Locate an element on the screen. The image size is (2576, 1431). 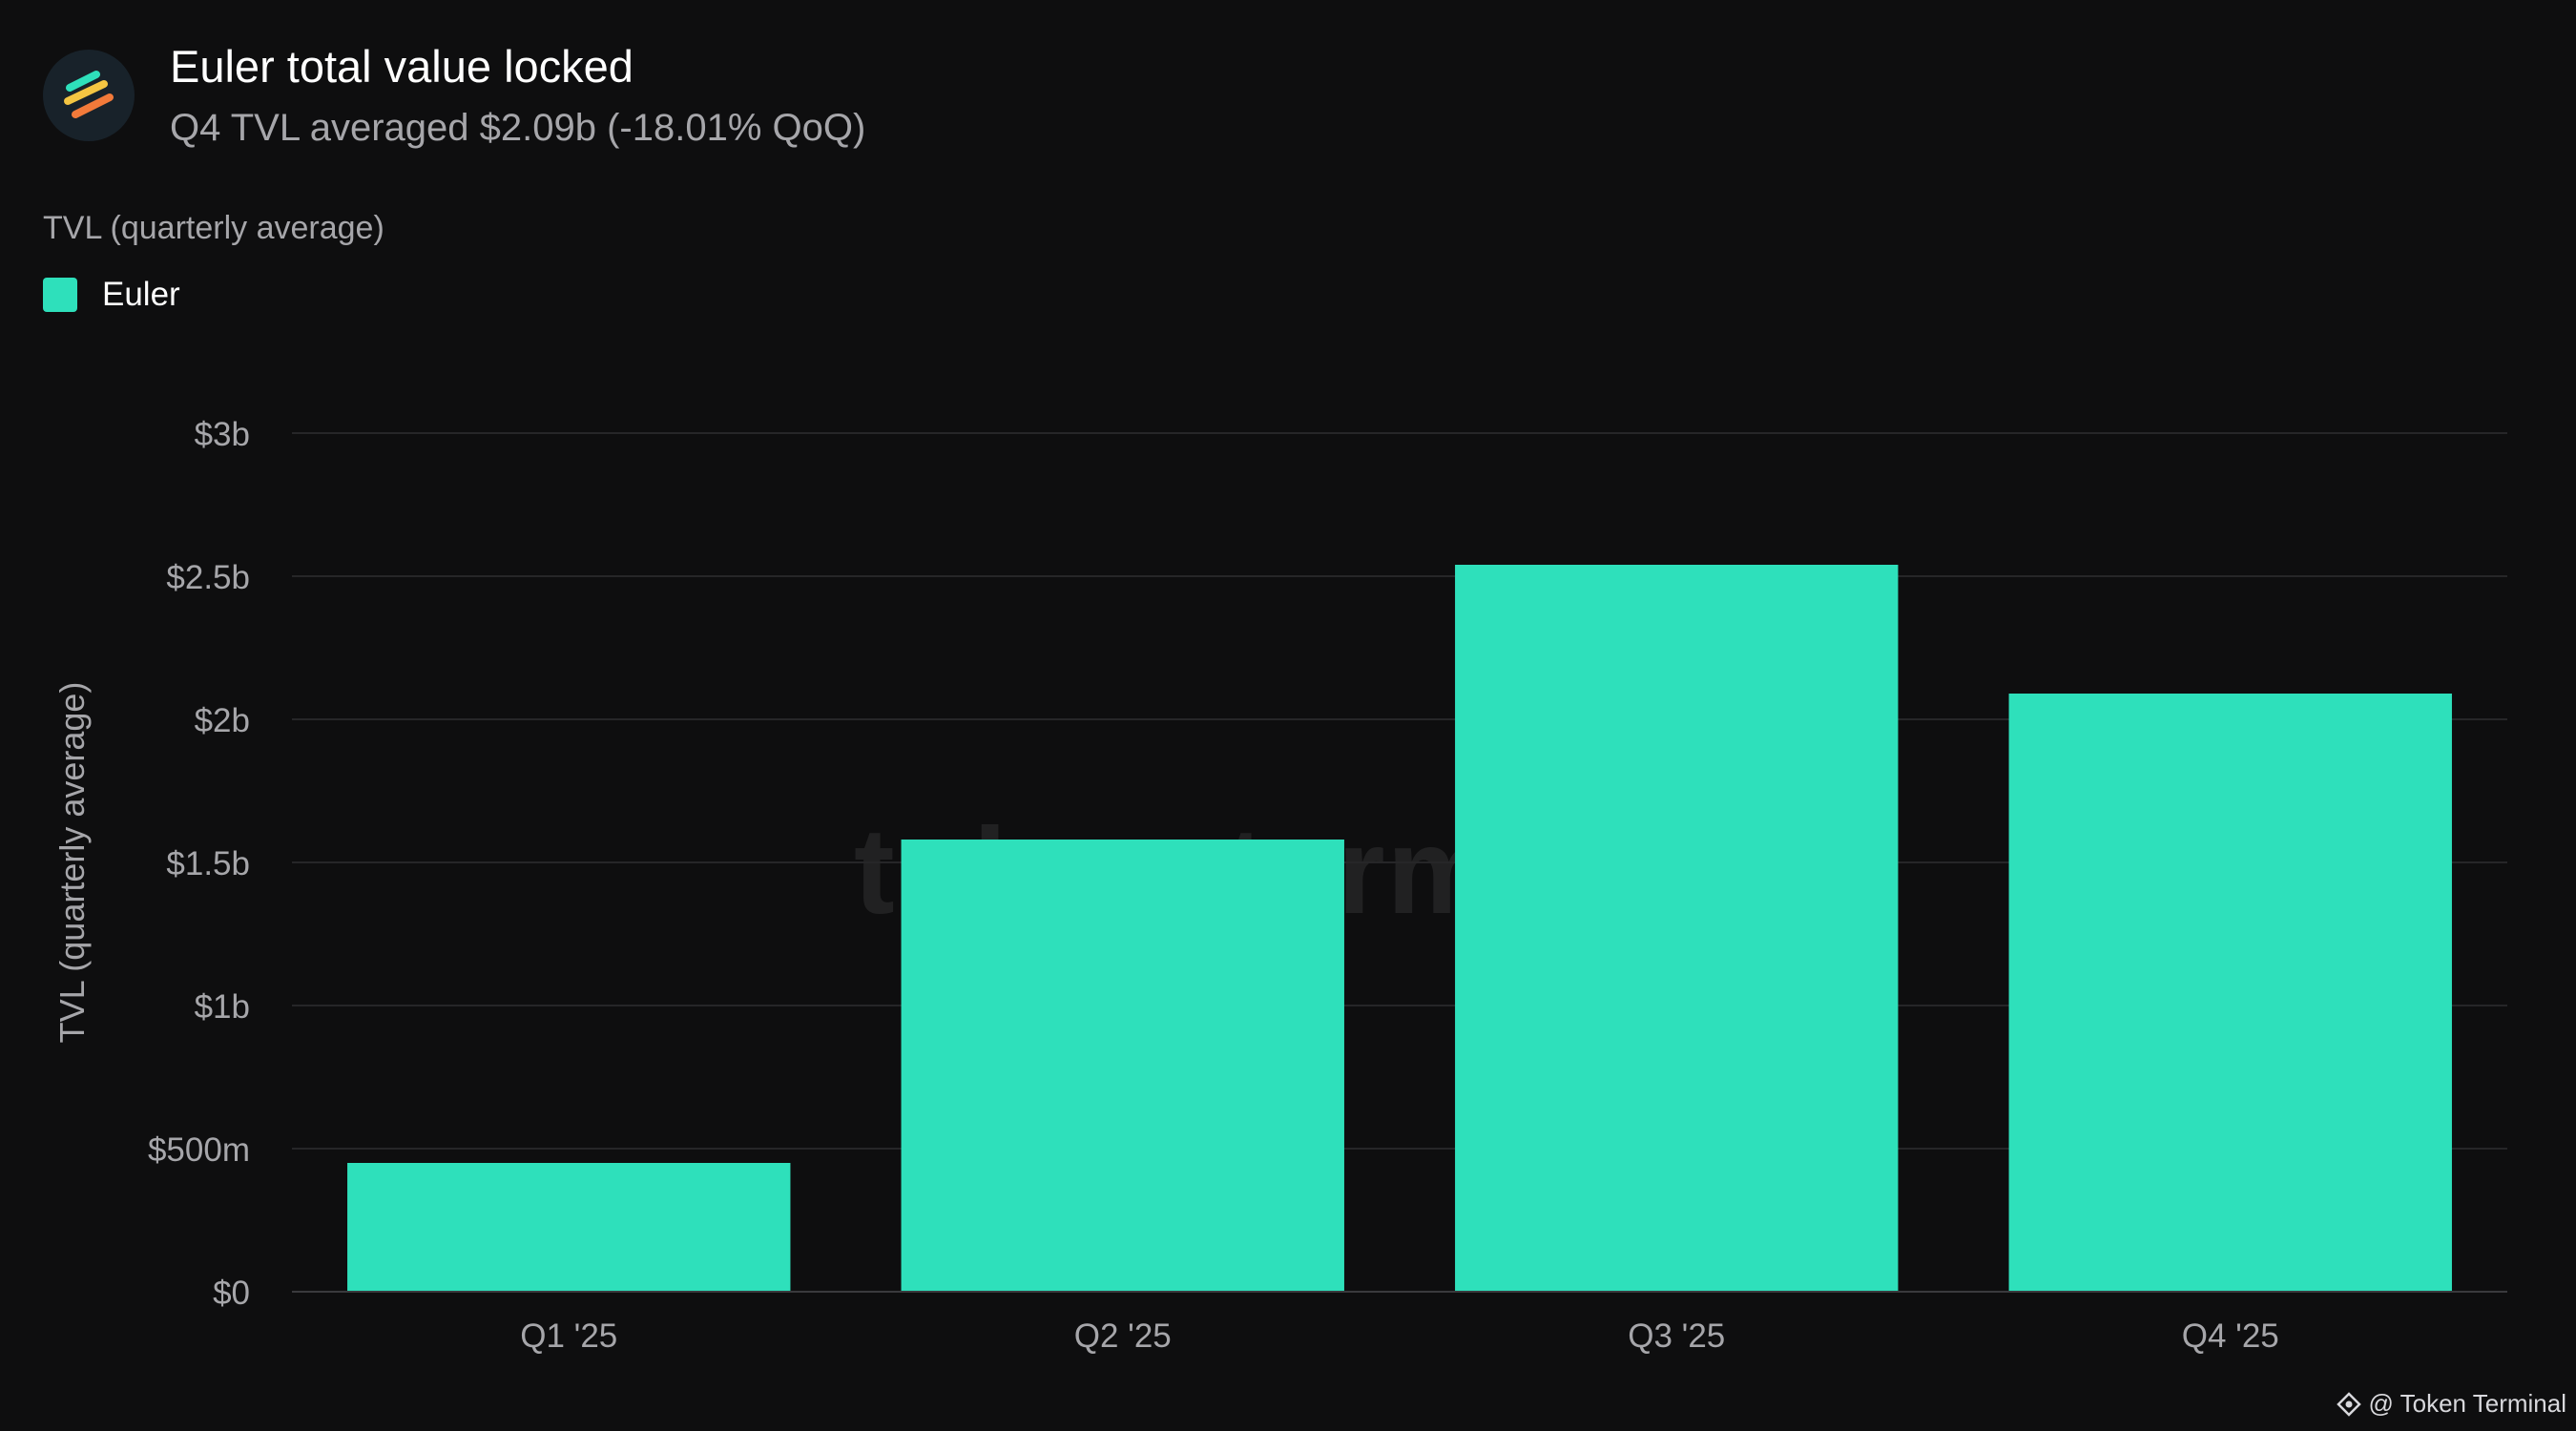
euler-logo-icon-graphic is located at coordinates (89, 94).